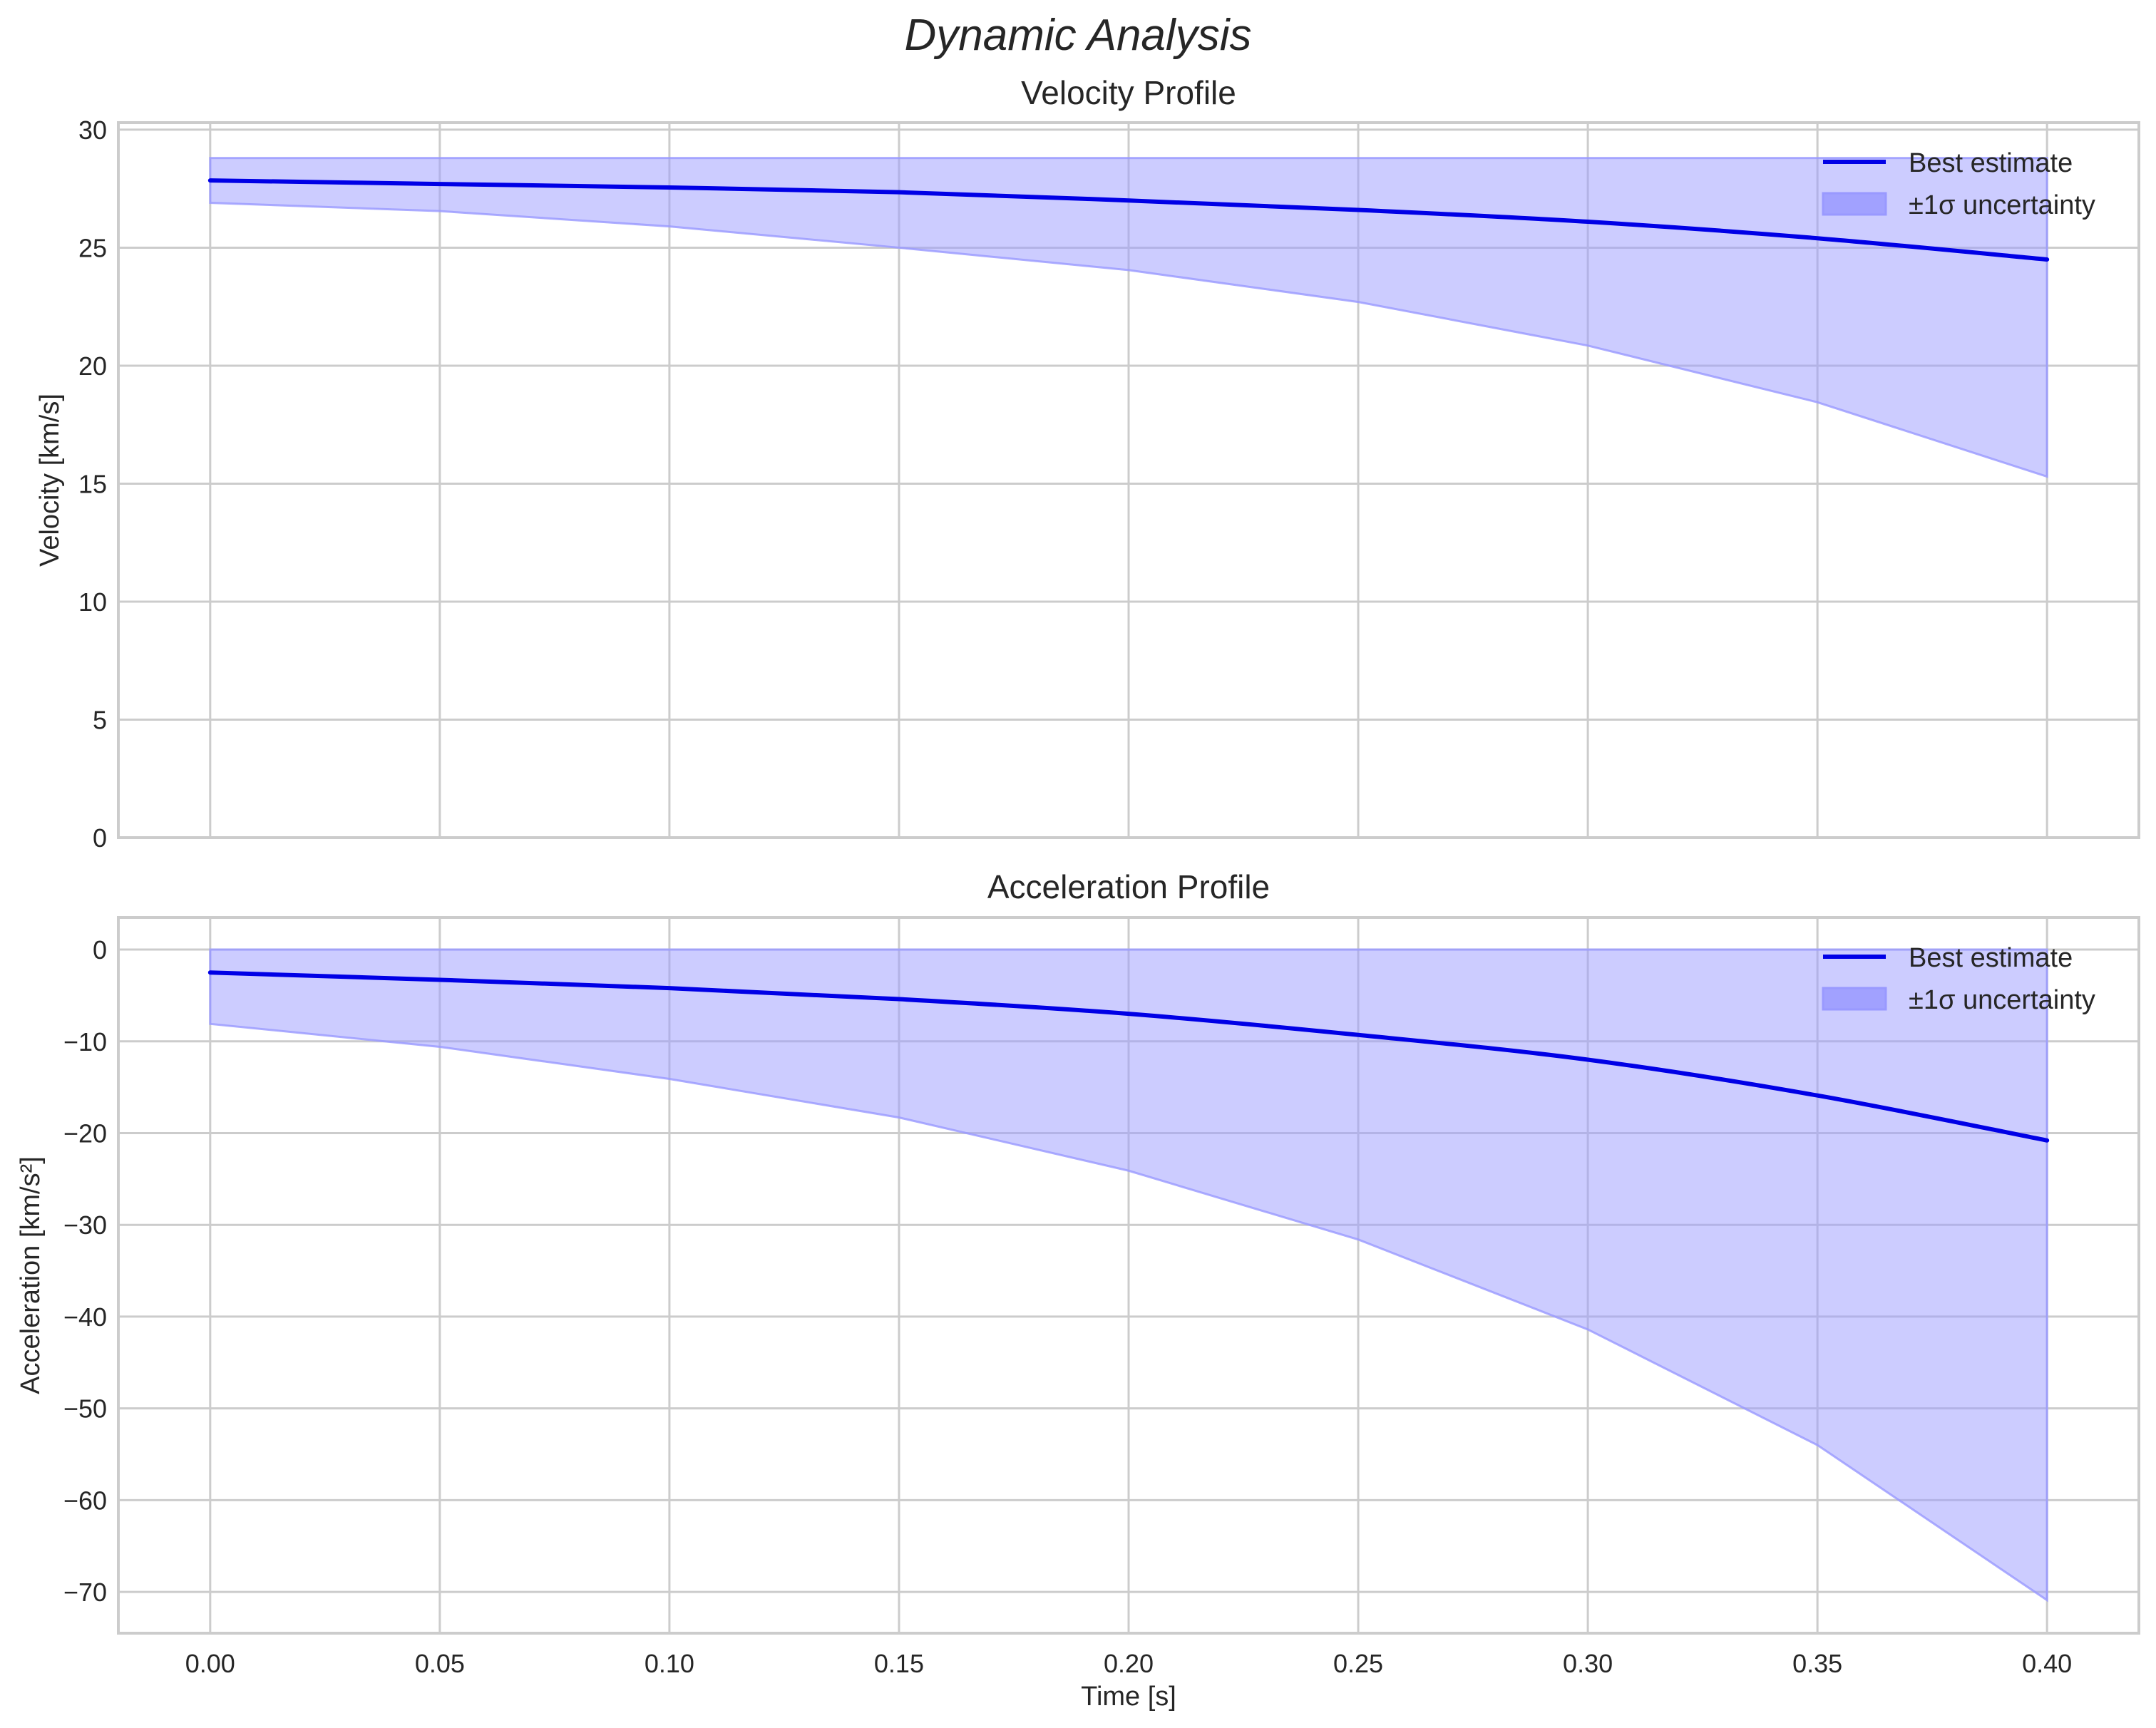 This screenshot has height=1728, width=2156. What do you see at coordinates (1128, 92) in the screenshot?
I see `panel-title: Velocity Profile` at bounding box center [1128, 92].